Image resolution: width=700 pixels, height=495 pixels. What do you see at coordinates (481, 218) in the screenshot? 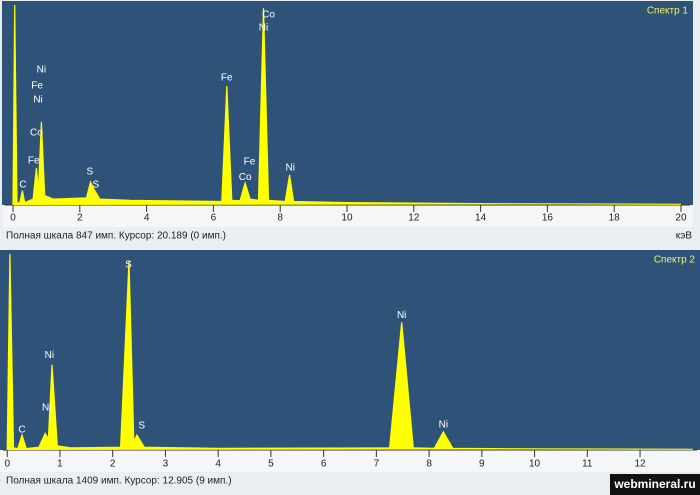
I see `x-tick-label: 14` at bounding box center [481, 218].